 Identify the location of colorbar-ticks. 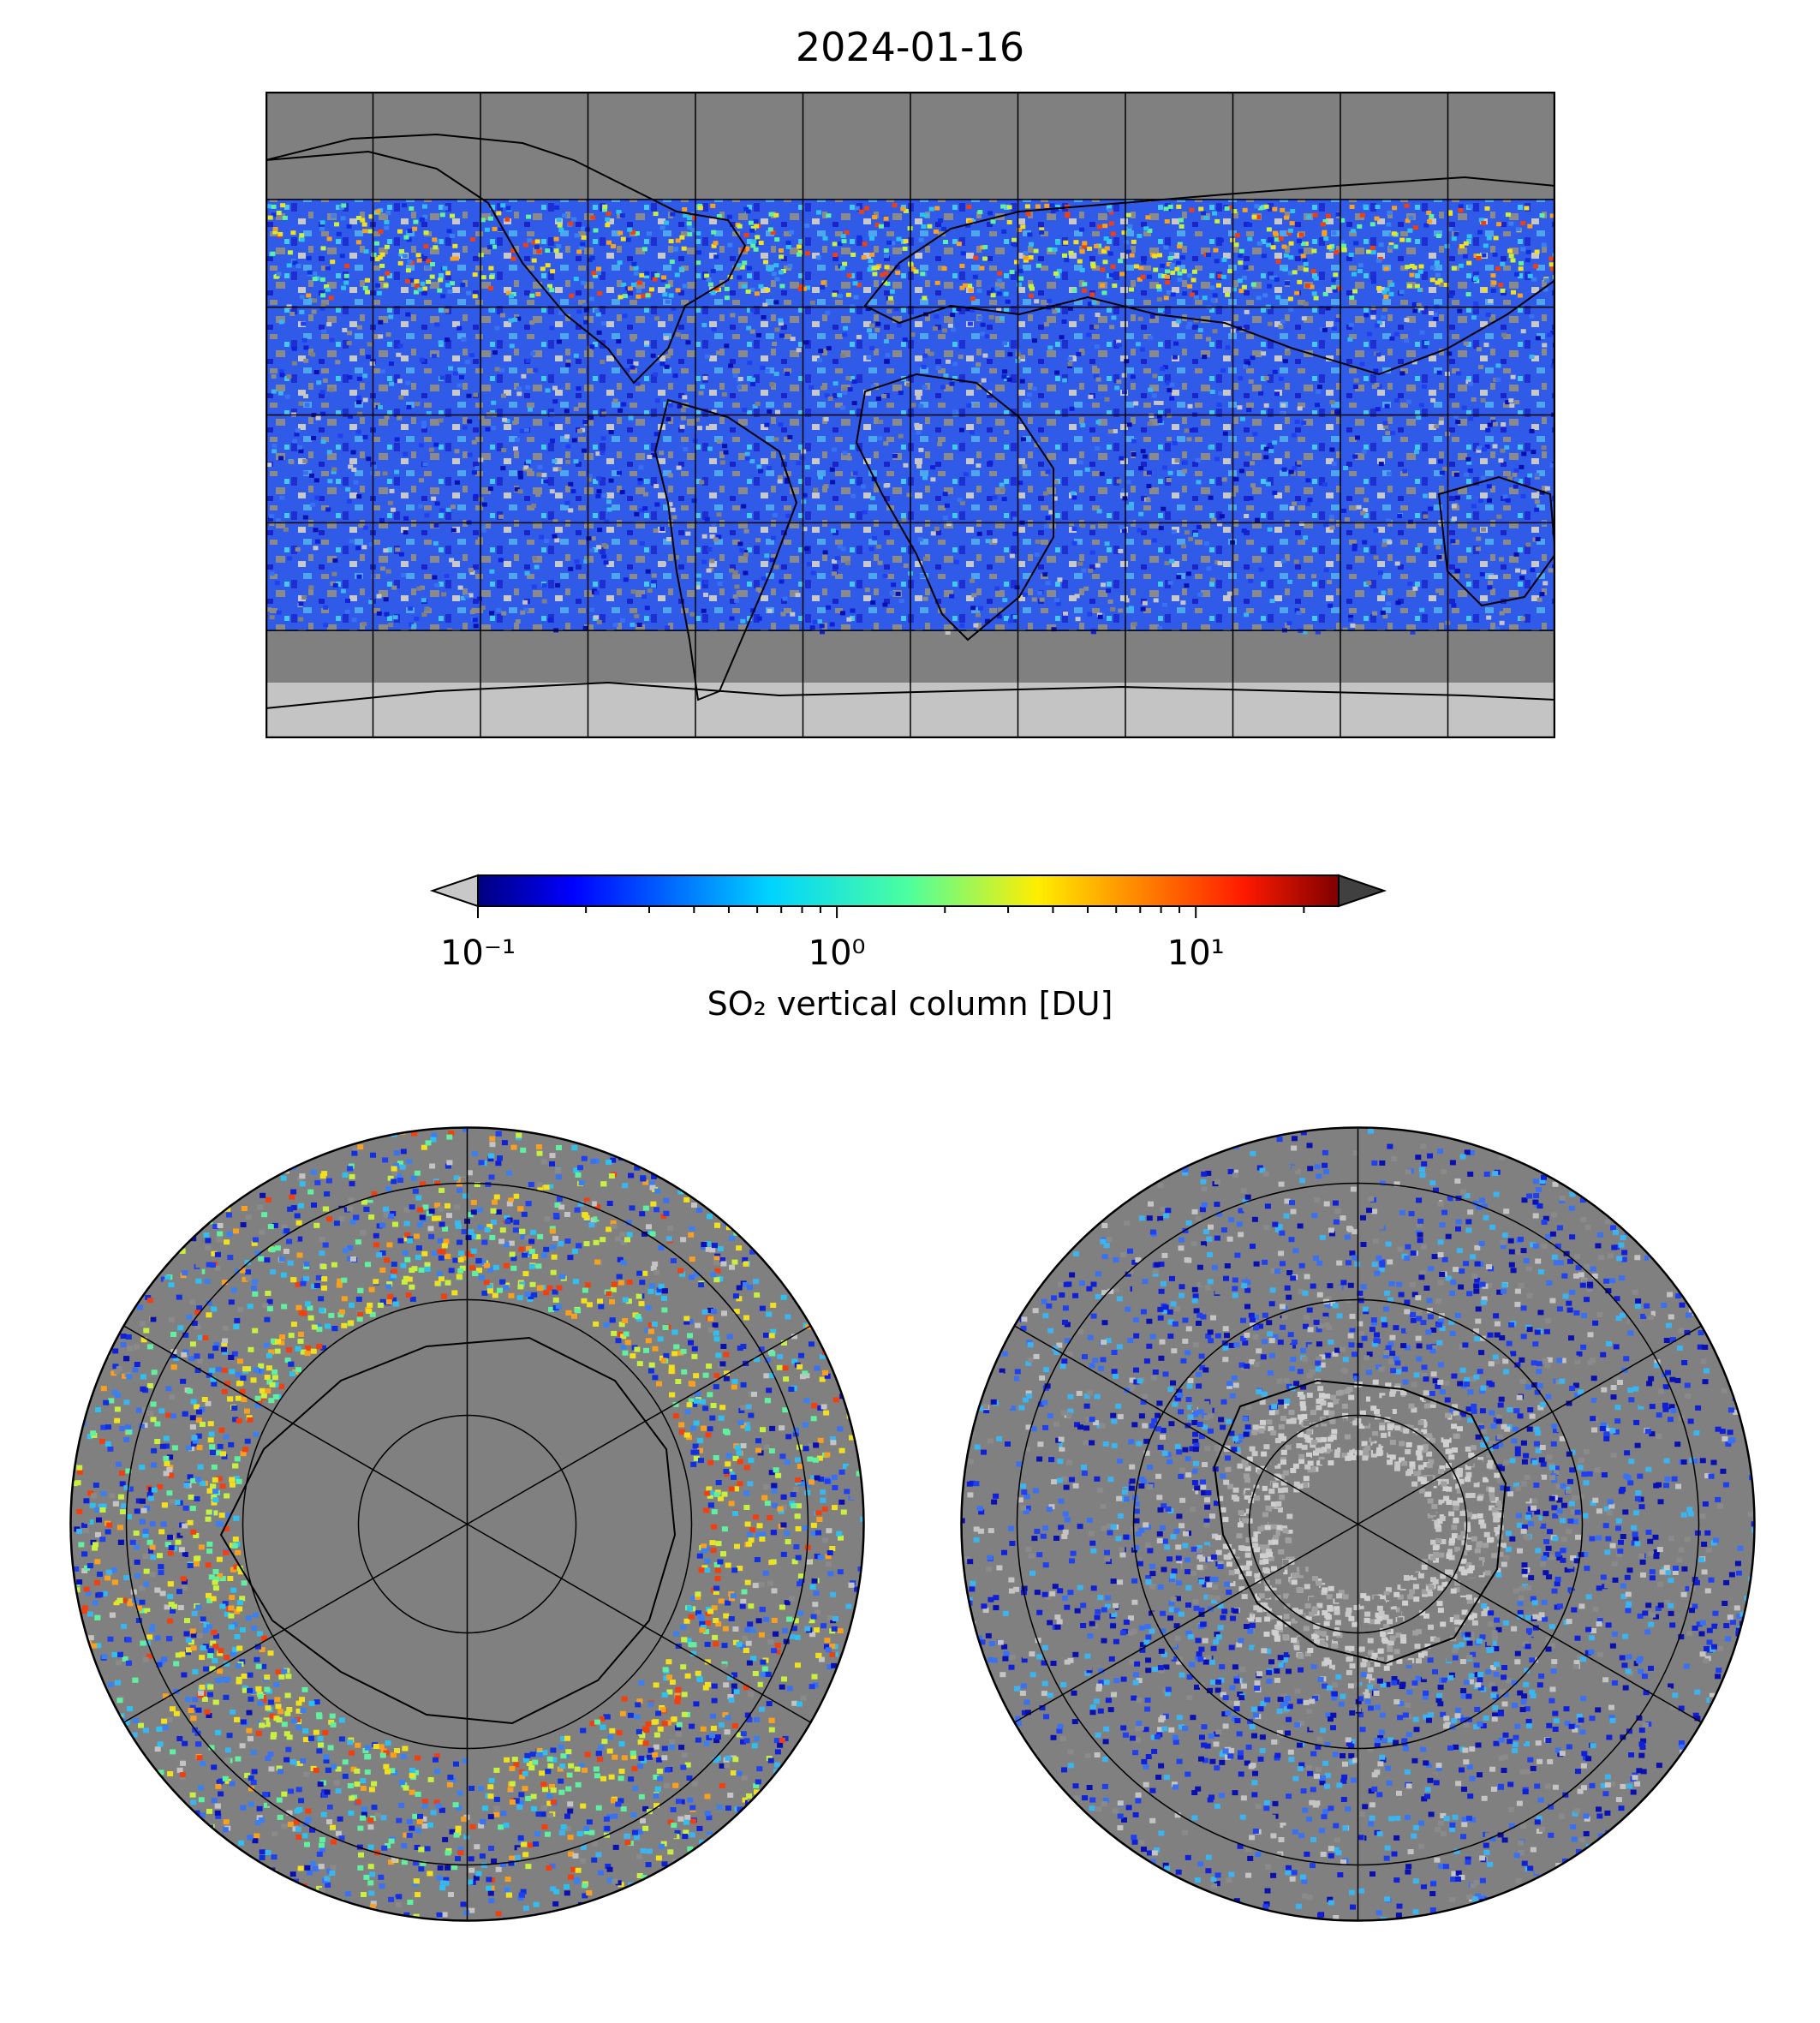
(891, 912).